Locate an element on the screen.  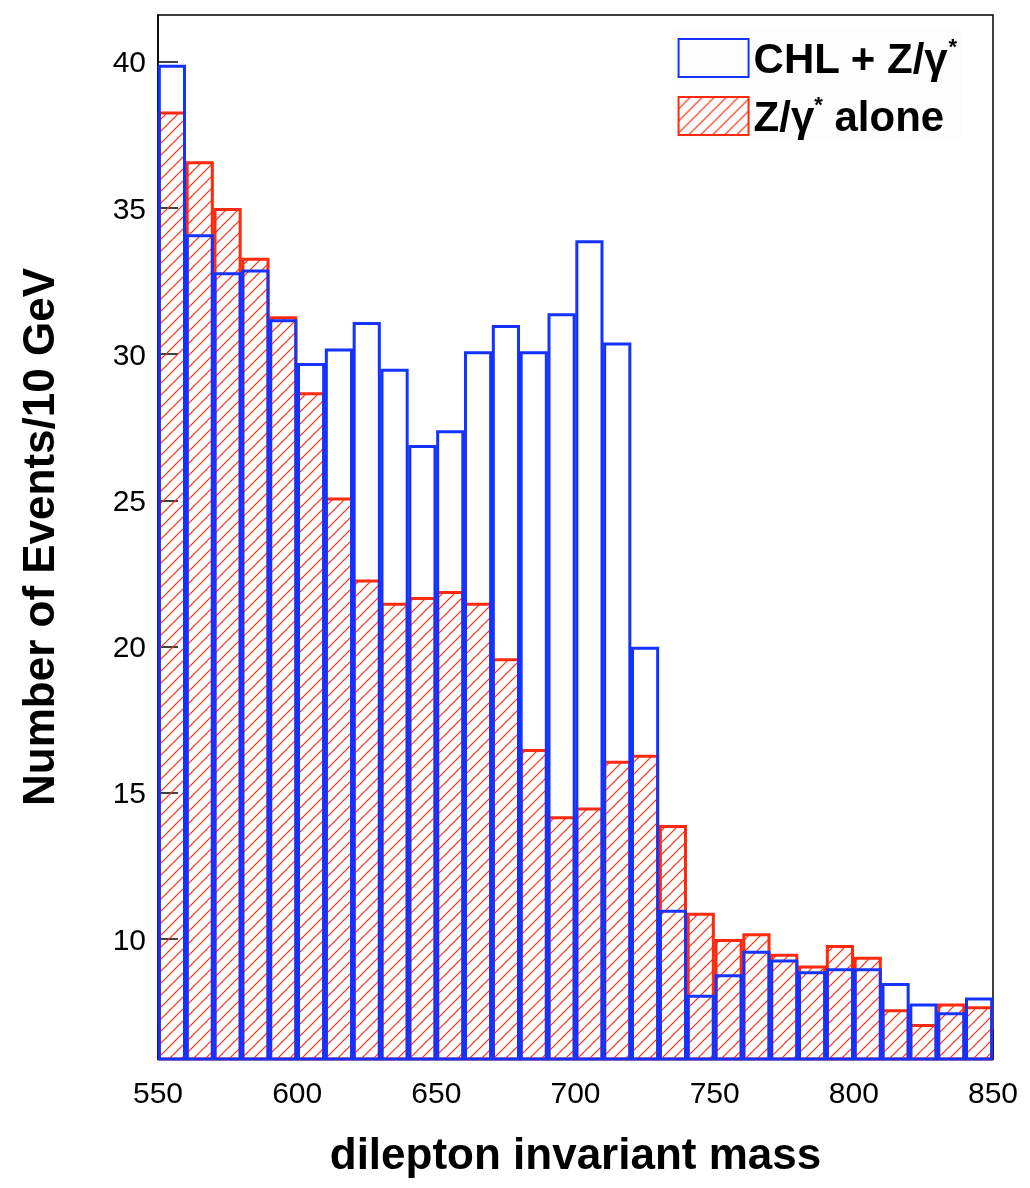
x-tick-label: 600 is located at coordinates (297, 1092).